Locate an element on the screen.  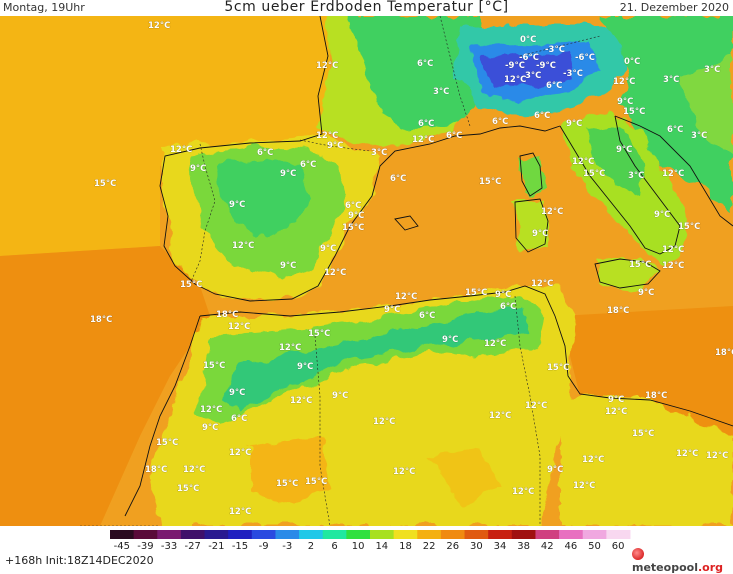
legend-tick: 60 is located at coordinates (618, 546).